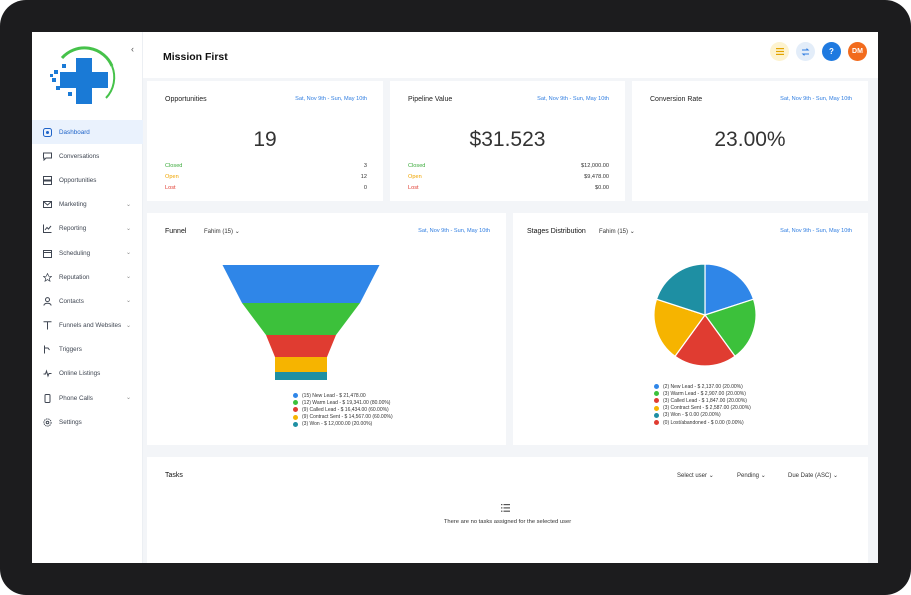 The height and width of the screenshot is (595, 911). Describe the element at coordinates (692, 415) in the screenshot. I see `legend-label: (3) Won - $ 0.00 (20.00%)` at that location.